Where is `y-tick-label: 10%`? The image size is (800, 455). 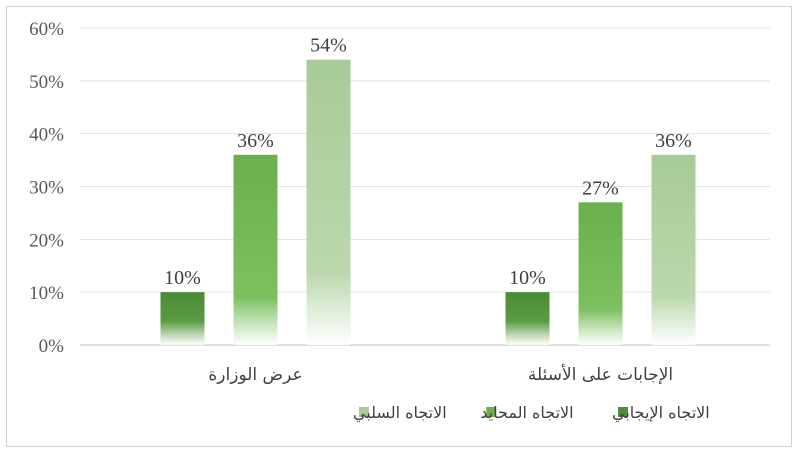
y-tick-label: 10% is located at coordinates (46, 293).